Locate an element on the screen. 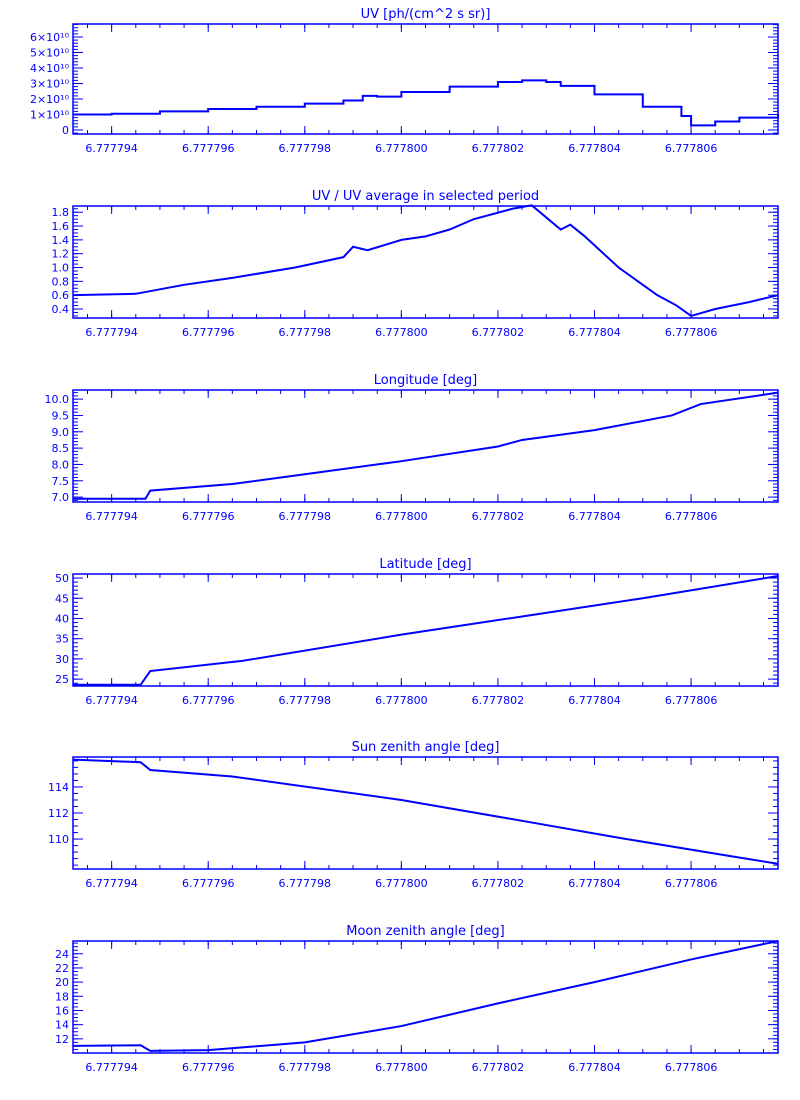 The height and width of the screenshot is (1100, 800). y-tick-label: 0 is located at coordinates (65, 130).